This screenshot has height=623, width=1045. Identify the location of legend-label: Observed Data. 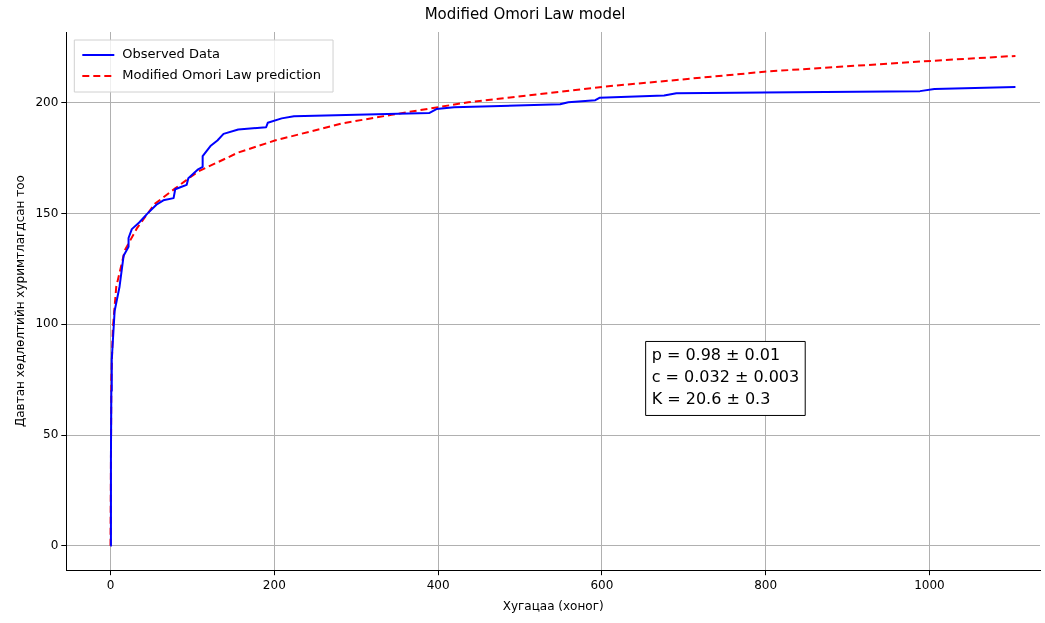
(171, 54).